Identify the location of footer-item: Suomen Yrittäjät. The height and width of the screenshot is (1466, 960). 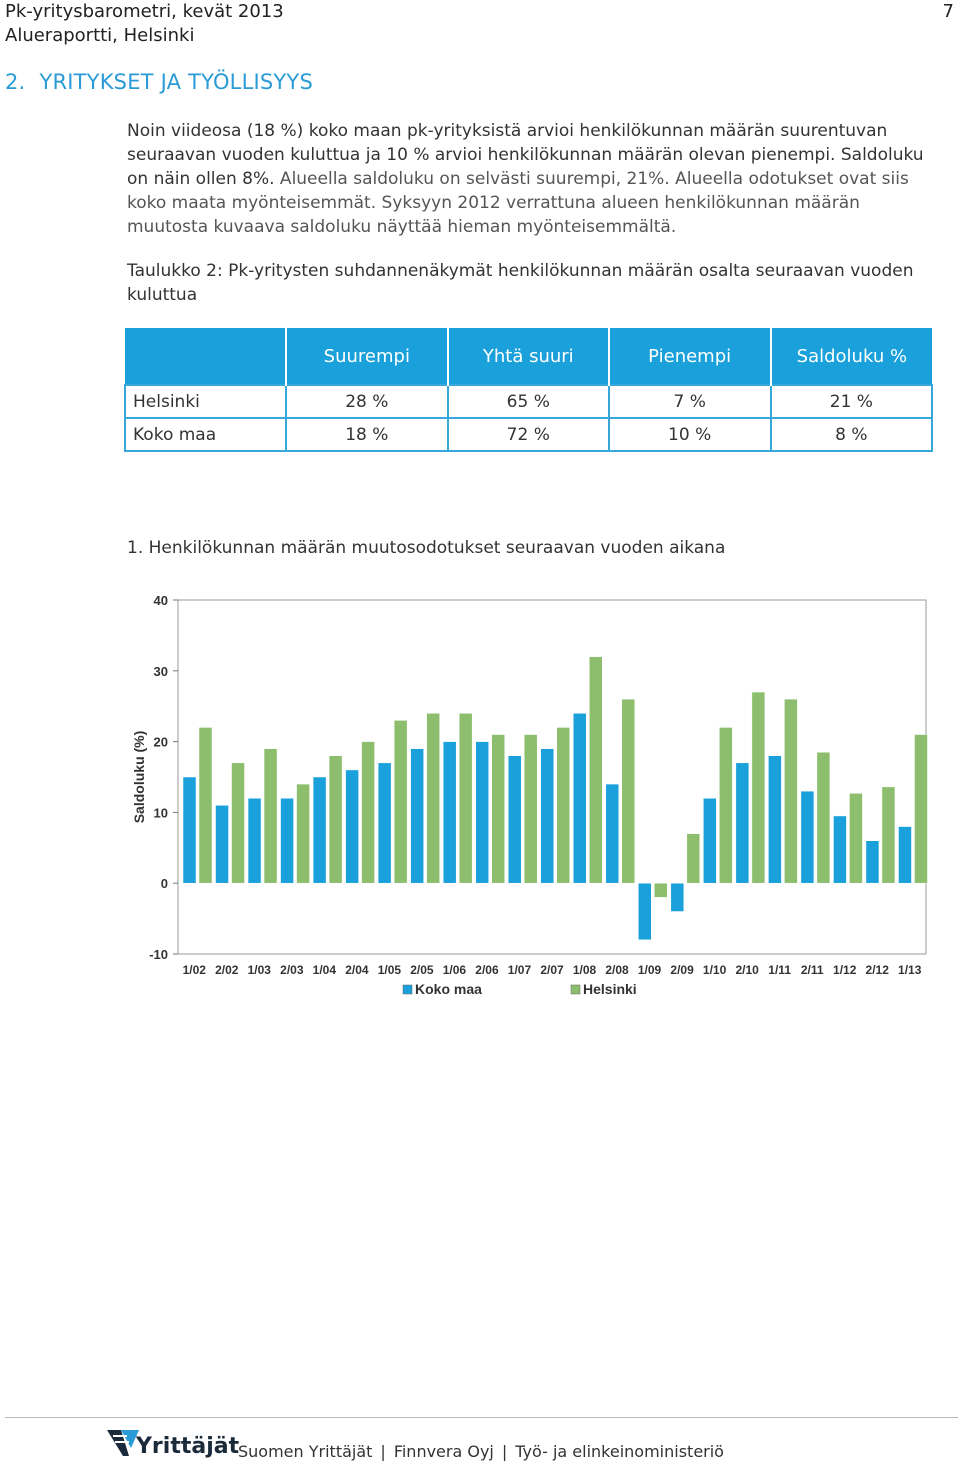
(305, 1451).